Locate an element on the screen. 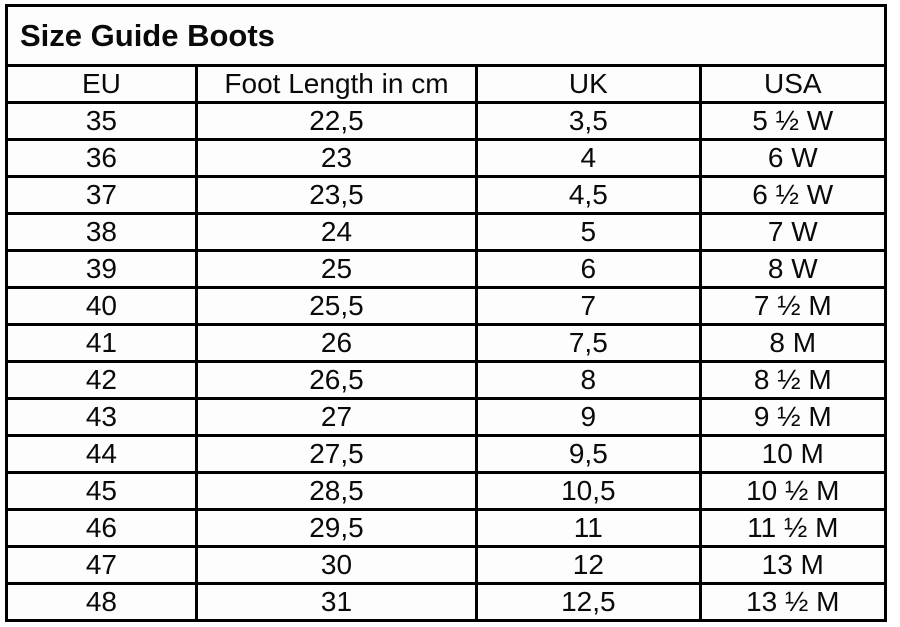  table-cell: 8 ½ M is located at coordinates (791, 380).